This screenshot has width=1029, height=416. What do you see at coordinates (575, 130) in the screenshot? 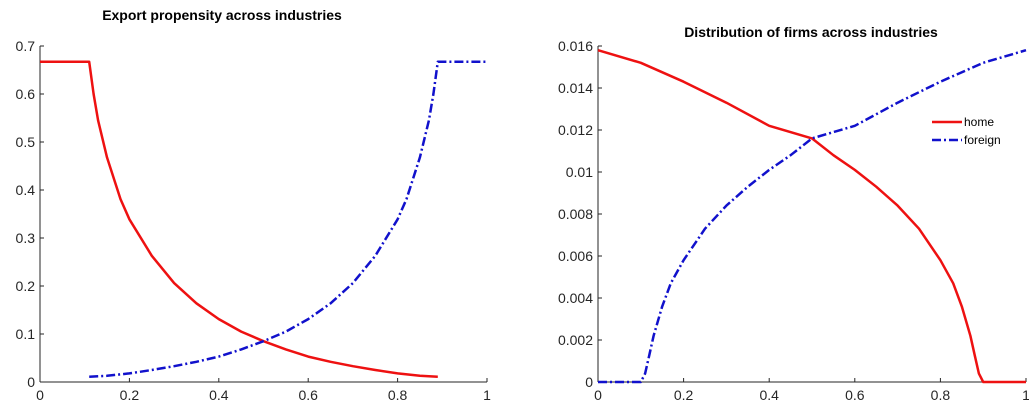
I see `y-tick-label: 0.012` at bounding box center [575, 130].